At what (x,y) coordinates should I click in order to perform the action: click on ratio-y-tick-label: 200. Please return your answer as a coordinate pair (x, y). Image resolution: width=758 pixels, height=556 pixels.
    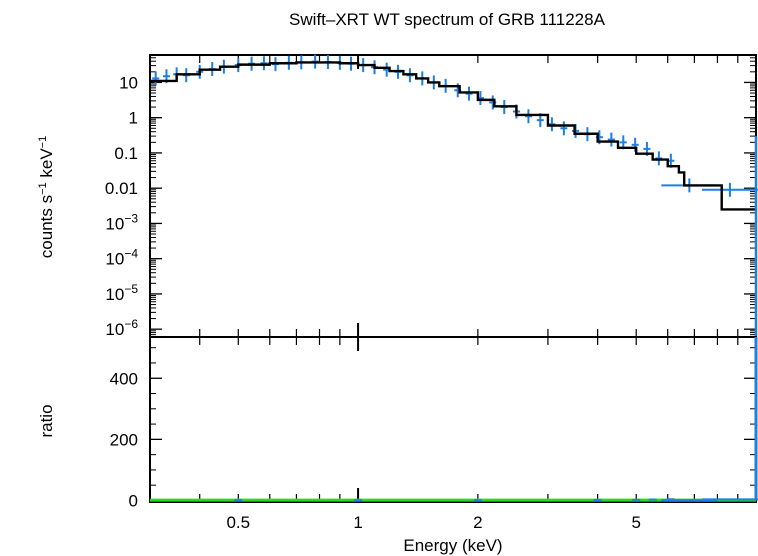
    Looking at the image, I should click on (124, 439).